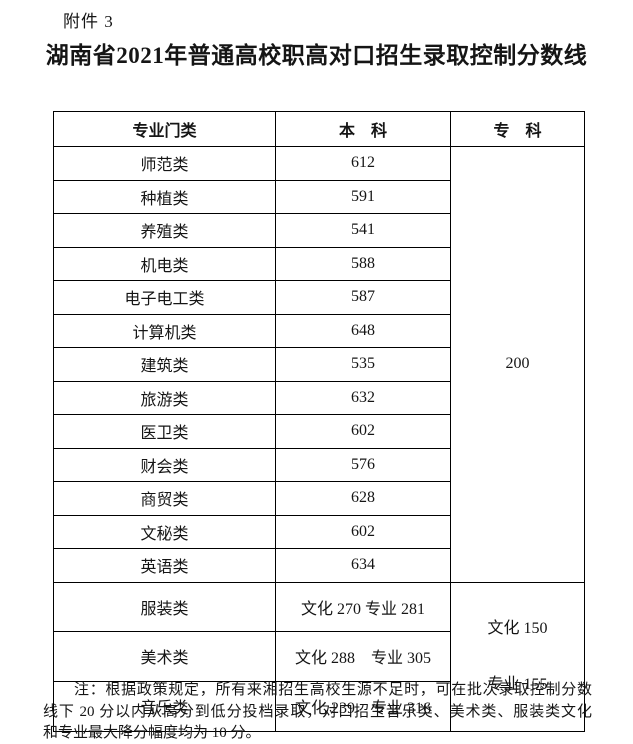  Describe the element at coordinates (316, 55) in the screenshot. I see `page-title: 湖南省2021年普通高校职高对口招生录取控制分数线` at that location.